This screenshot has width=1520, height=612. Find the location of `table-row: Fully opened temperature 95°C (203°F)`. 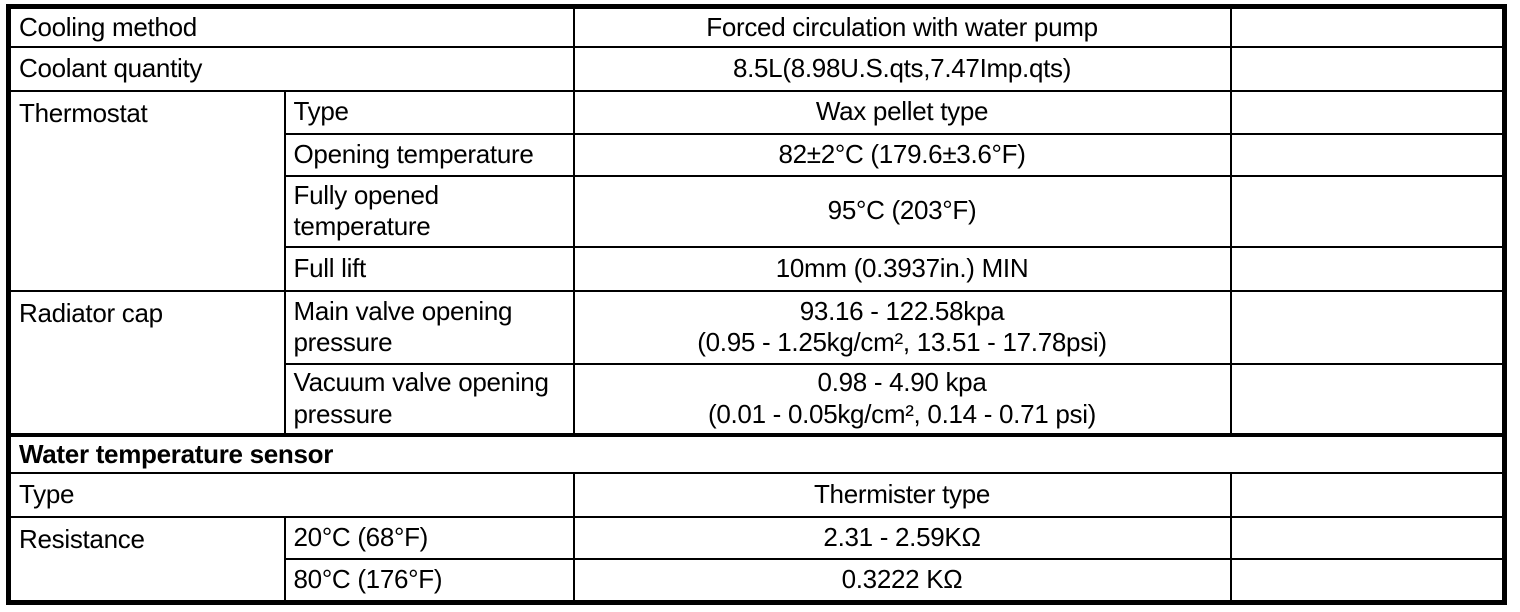

table-row: Fully opened temperature 95°C (203°F) is located at coordinates (757, 211).